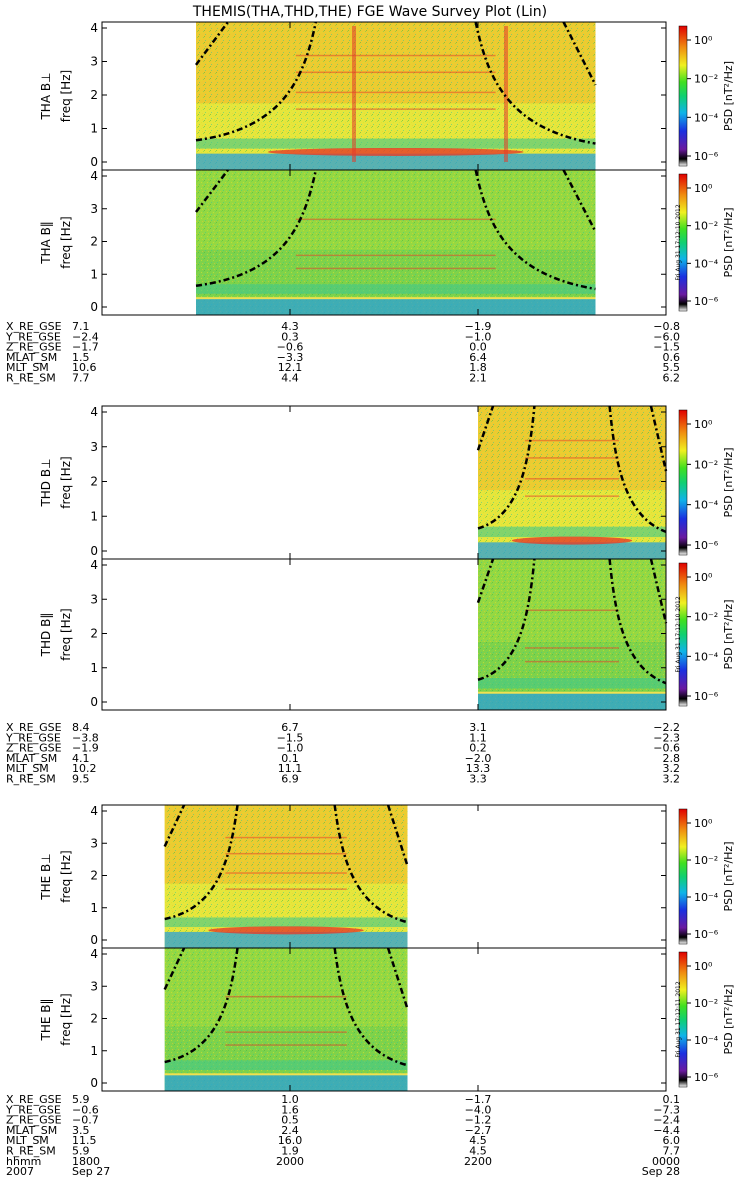  What do you see at coordinates (678, 242) in the screenshot?
I see `timestamp-label: Fri Aug 31 17:12:10 2012` at bounding box center [678, 242].